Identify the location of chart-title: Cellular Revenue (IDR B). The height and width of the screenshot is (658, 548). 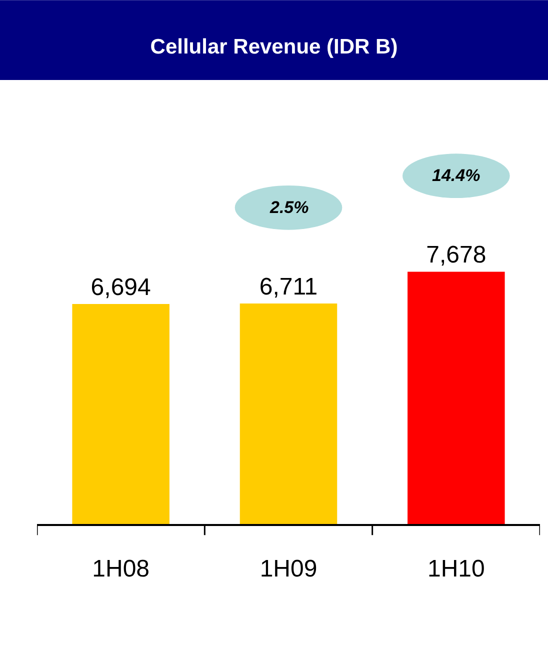
(274, 46).